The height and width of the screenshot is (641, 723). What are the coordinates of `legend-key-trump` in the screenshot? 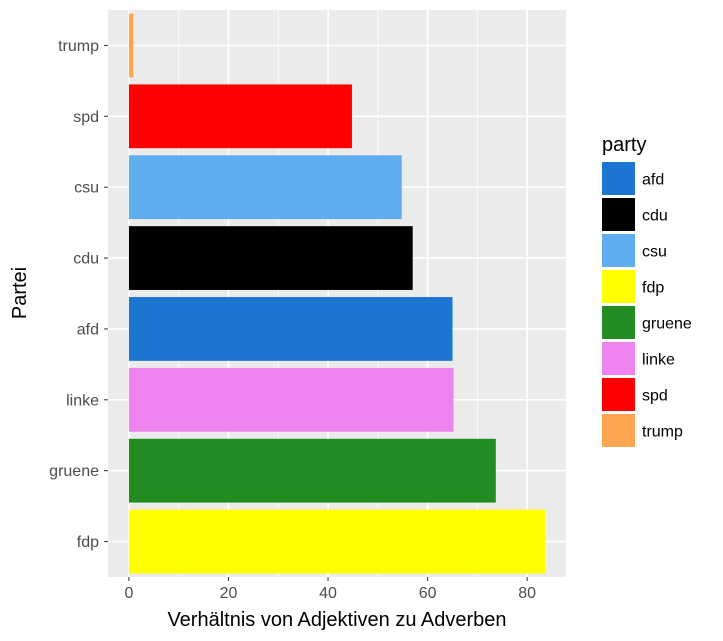 It's located at (618, 430).